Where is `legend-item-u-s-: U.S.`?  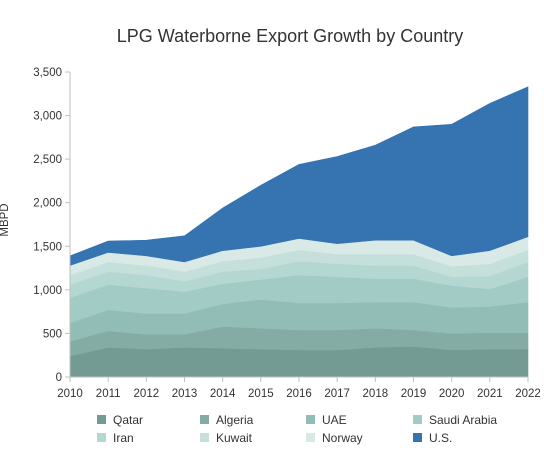 legend-item-u-s-: U.S. is located at coordinates (432, 438).